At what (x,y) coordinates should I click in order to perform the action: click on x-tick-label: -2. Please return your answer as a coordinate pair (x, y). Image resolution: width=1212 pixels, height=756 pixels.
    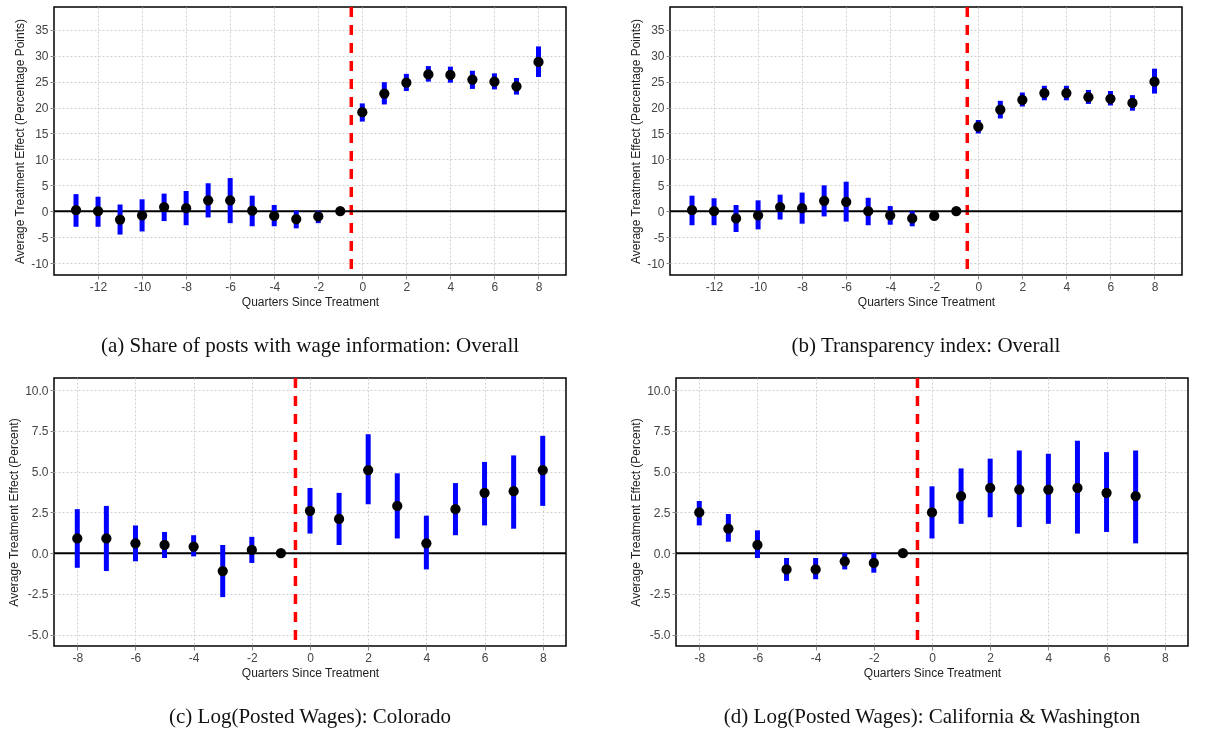
    Looking at the image, I should click on (874, 657).